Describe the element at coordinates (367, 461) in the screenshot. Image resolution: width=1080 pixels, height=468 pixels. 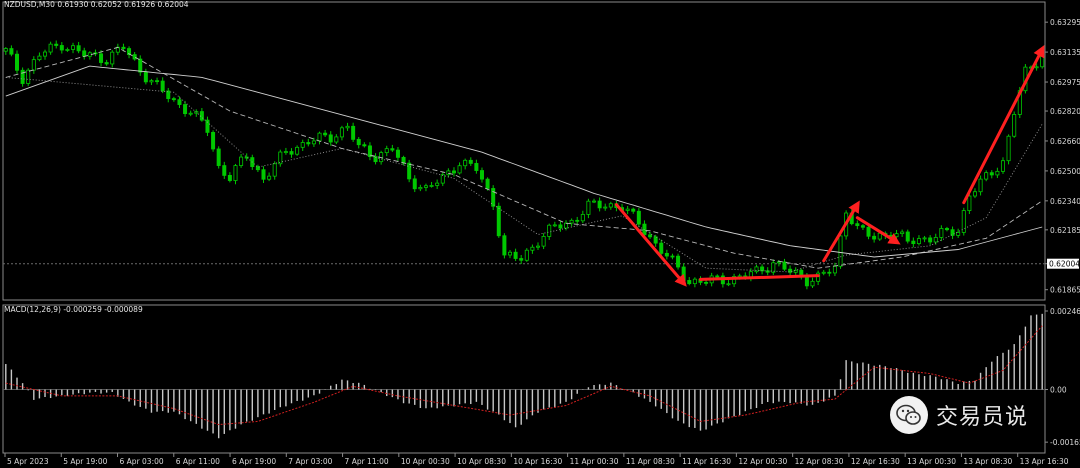
I see `time-tick-label: 7 Apr 11:00` at that location.